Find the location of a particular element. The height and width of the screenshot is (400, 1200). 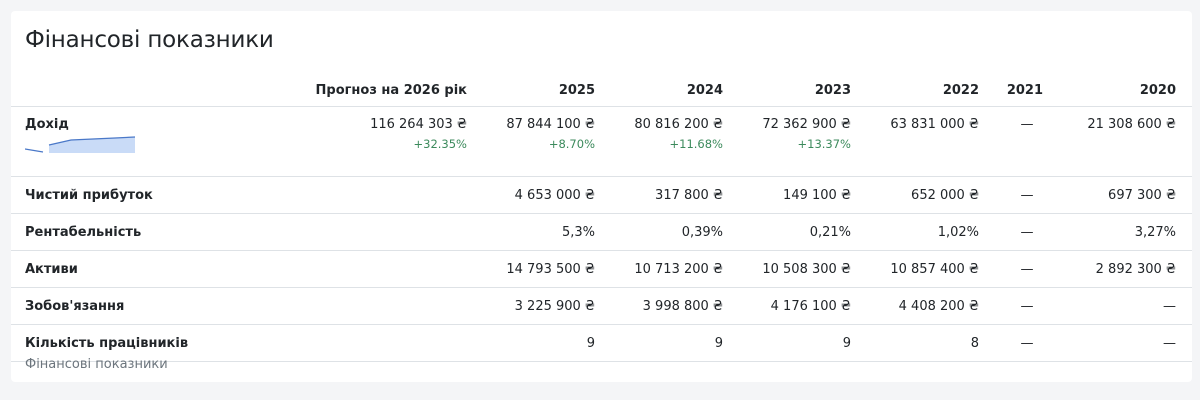

row-label-text: Дохід is located at coordinates (47, 124).